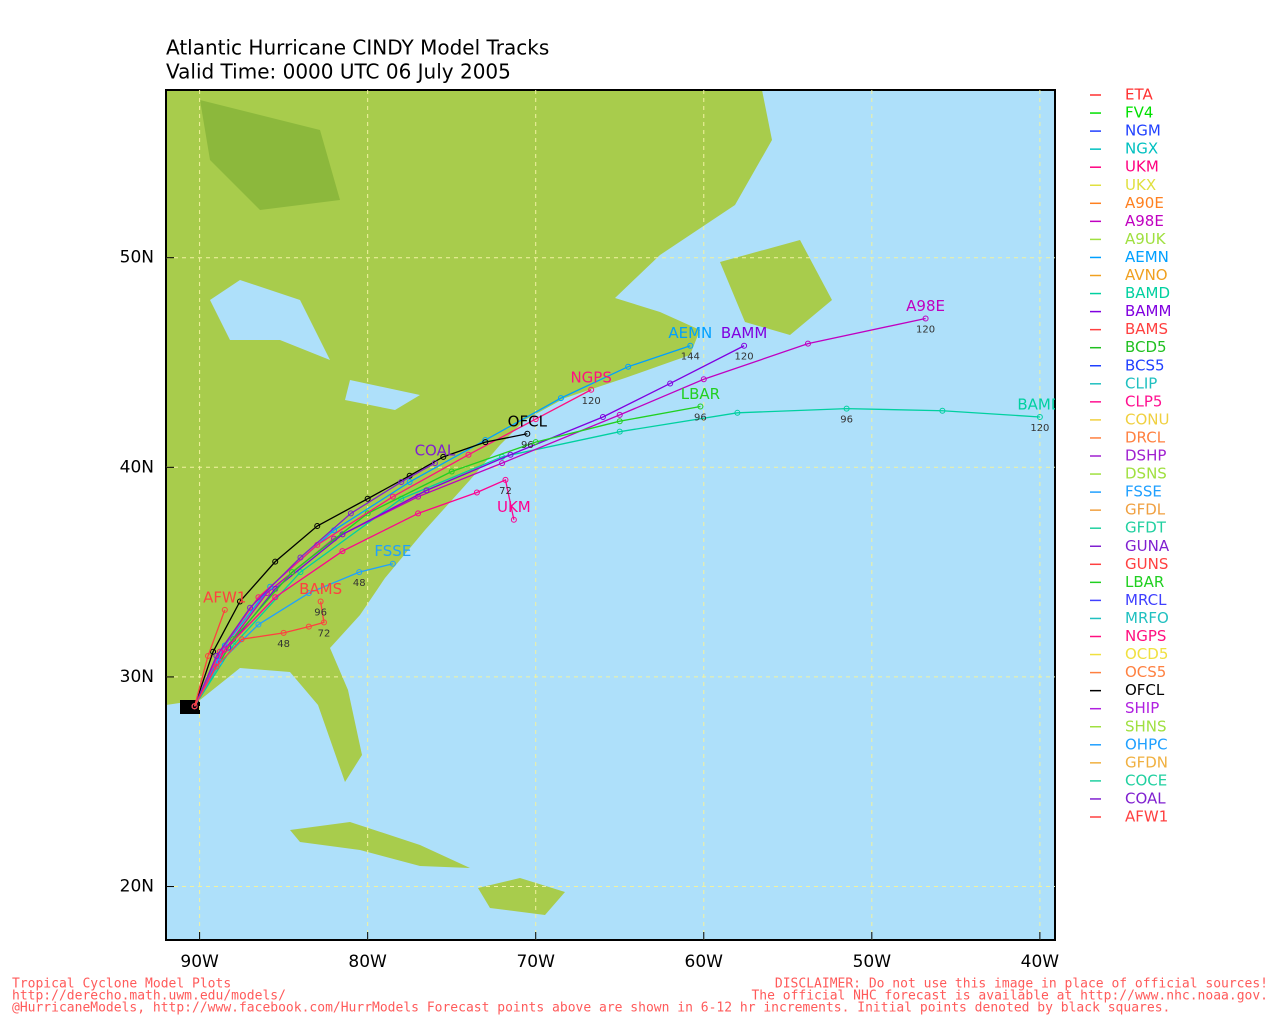  I want to click on legend-label: BAMS, so click(1146, 329).